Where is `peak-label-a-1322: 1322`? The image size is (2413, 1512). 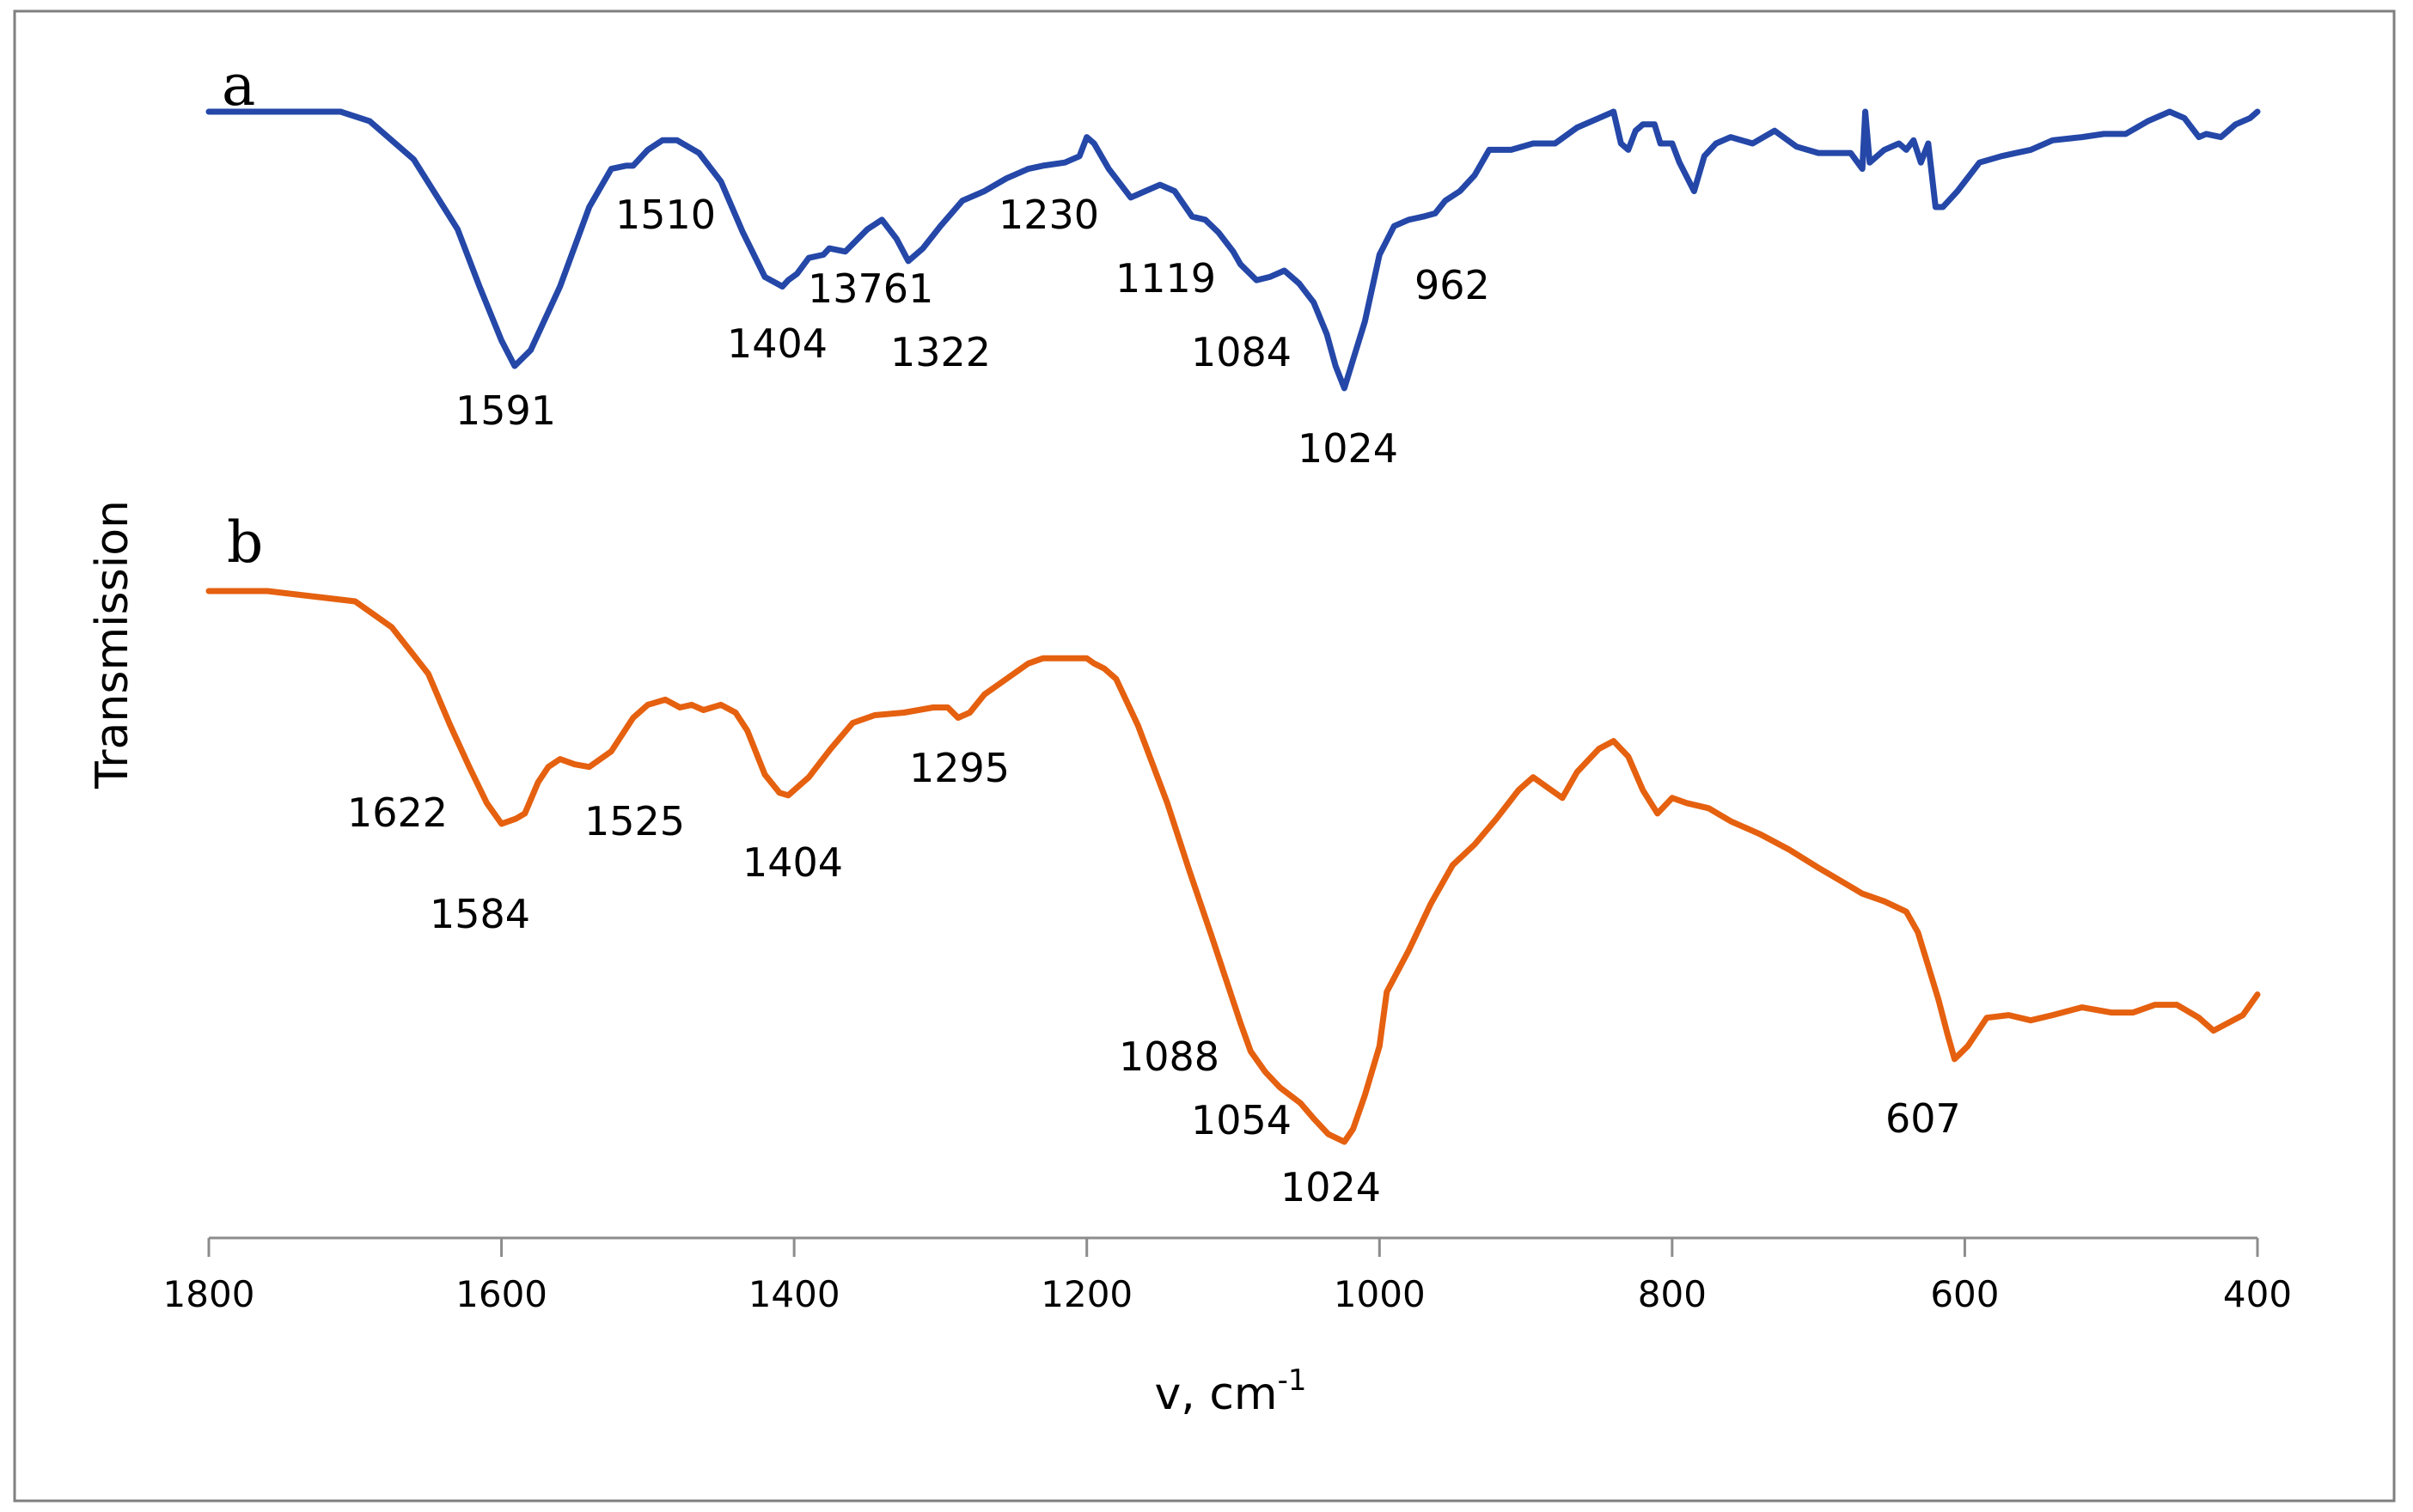 peak-label-a-1322: 1322 is located at coordinates (940, 352).